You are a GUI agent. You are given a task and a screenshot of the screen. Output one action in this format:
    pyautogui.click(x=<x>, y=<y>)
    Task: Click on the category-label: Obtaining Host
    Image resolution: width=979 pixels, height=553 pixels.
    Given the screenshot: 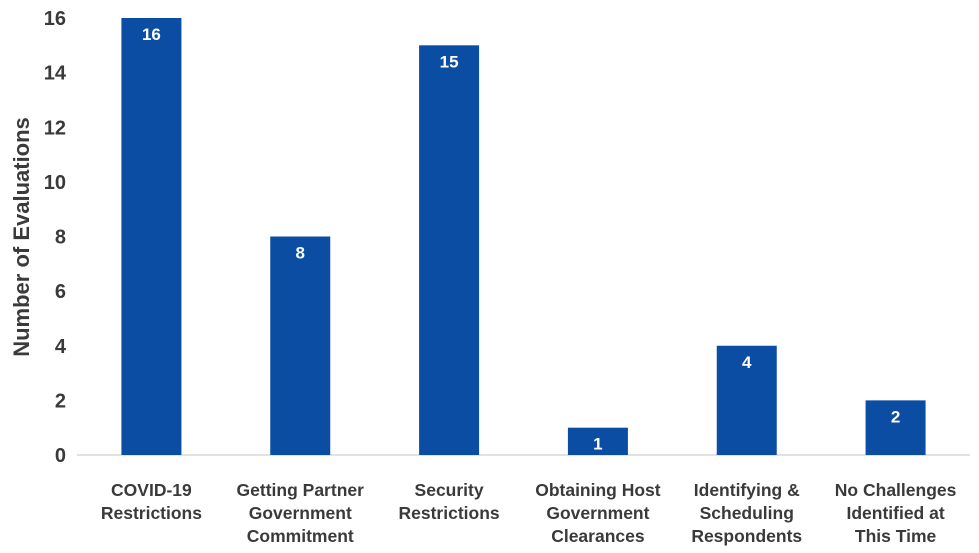 What is the action you would take?
    pyautogui.click(x=598, y=490)
    